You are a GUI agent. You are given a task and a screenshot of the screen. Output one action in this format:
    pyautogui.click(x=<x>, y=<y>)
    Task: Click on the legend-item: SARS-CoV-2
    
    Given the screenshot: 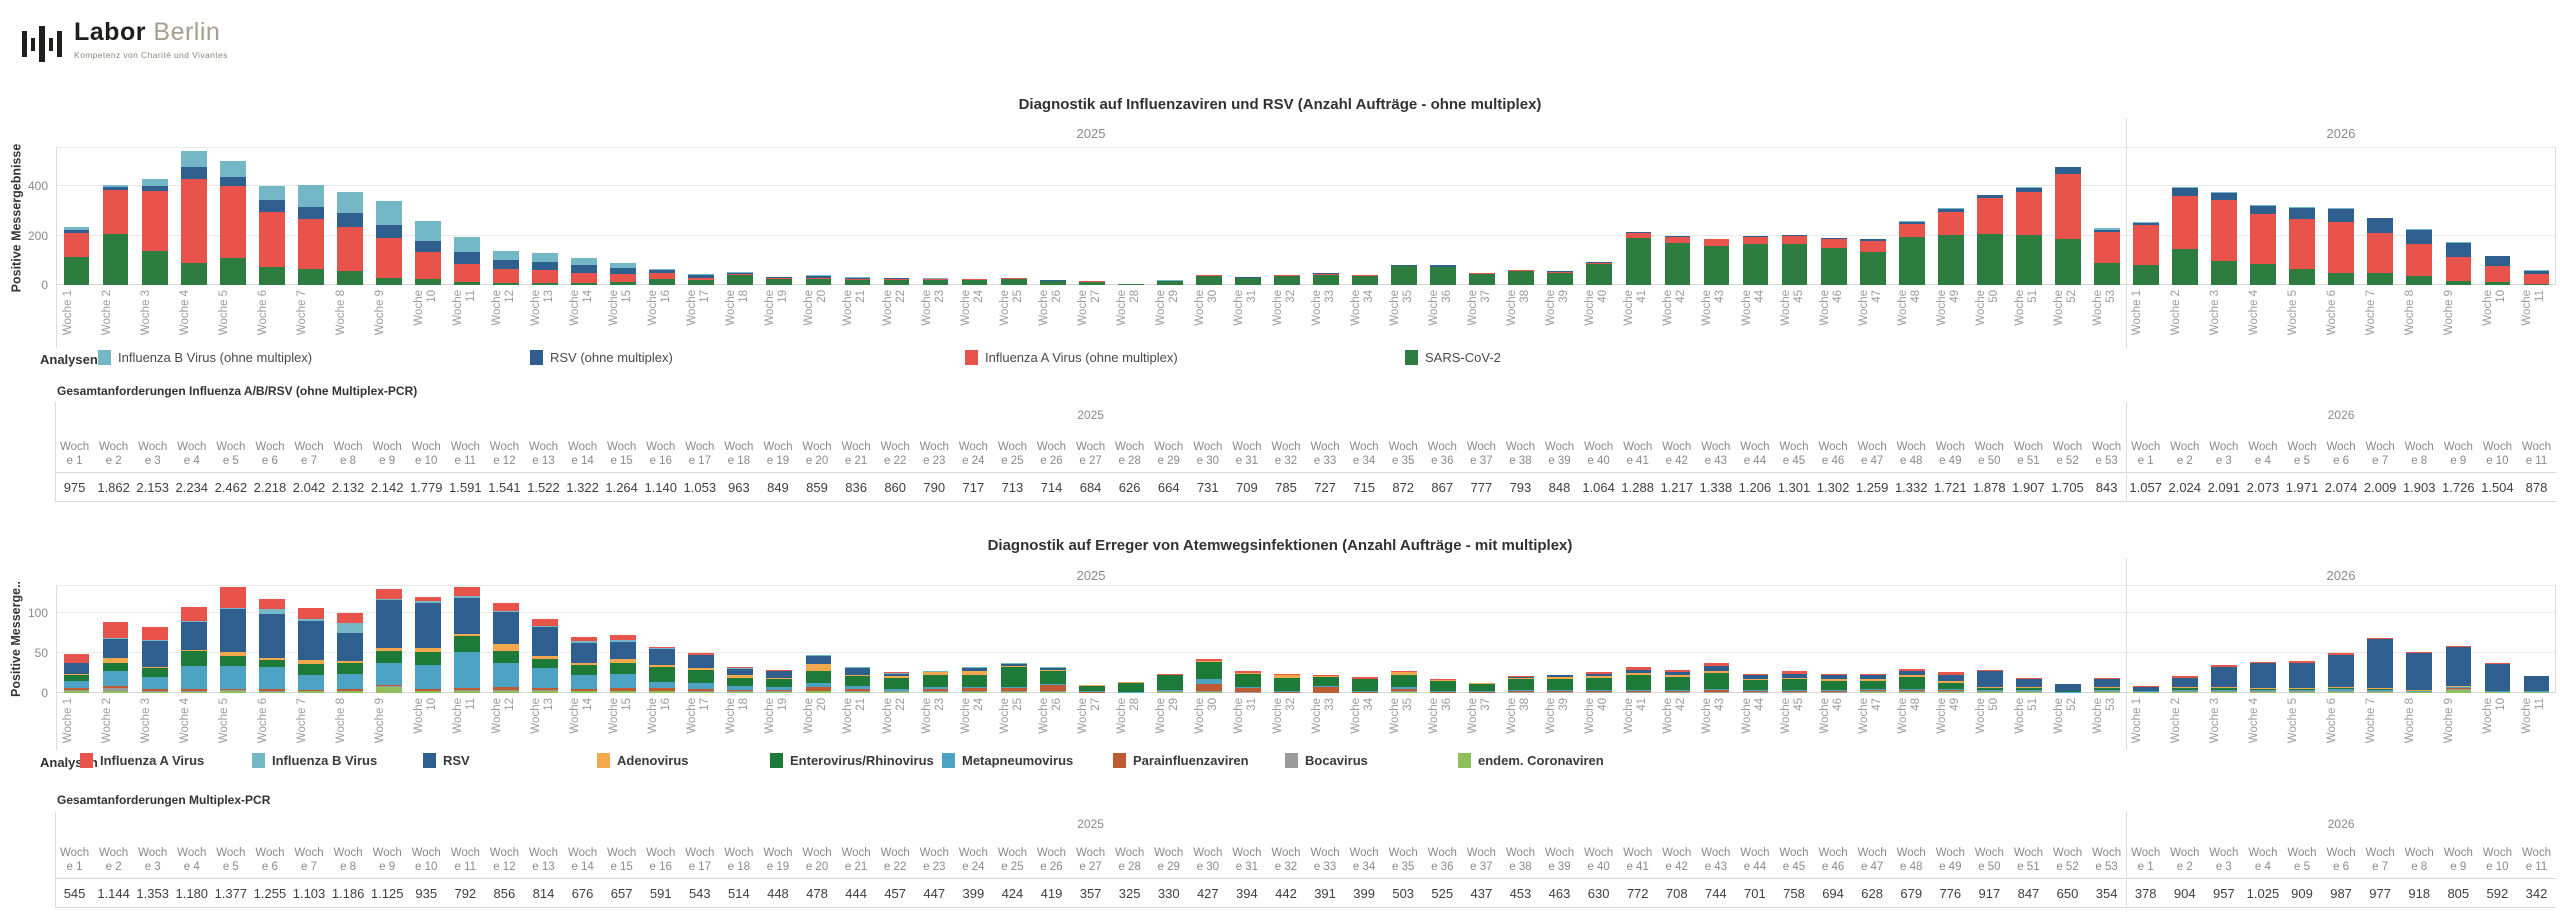 What is the action you would take?
    pyautogui.click(x=1453, y=357)
    